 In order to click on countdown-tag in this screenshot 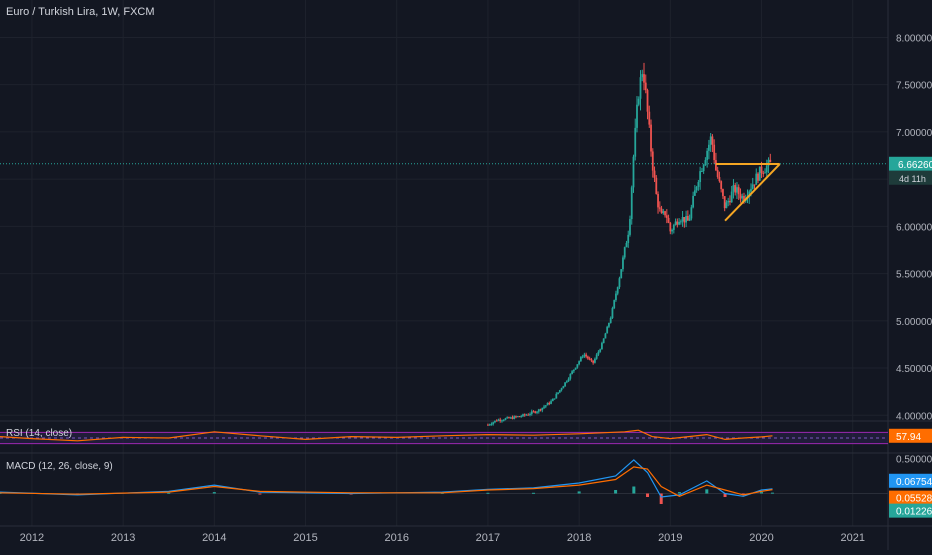, I will do `click(910, 177)`.